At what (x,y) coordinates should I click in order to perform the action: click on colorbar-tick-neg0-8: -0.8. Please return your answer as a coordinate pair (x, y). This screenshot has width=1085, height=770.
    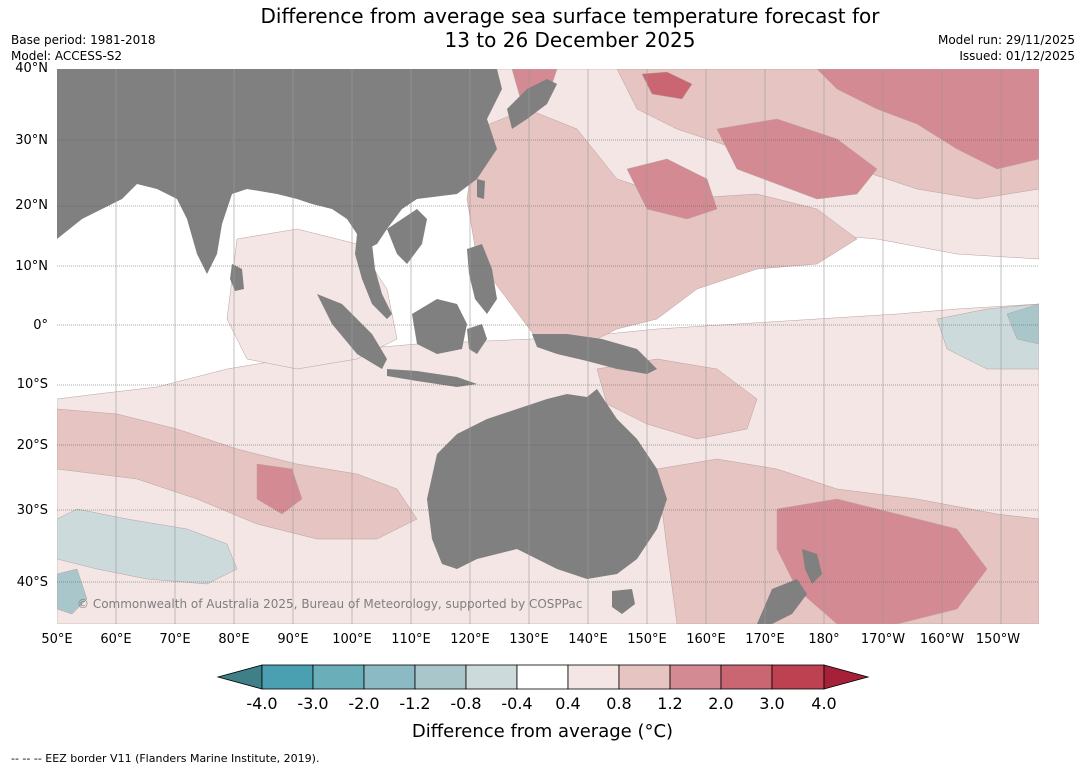
    Looking at the image, I should click on (466, 703).